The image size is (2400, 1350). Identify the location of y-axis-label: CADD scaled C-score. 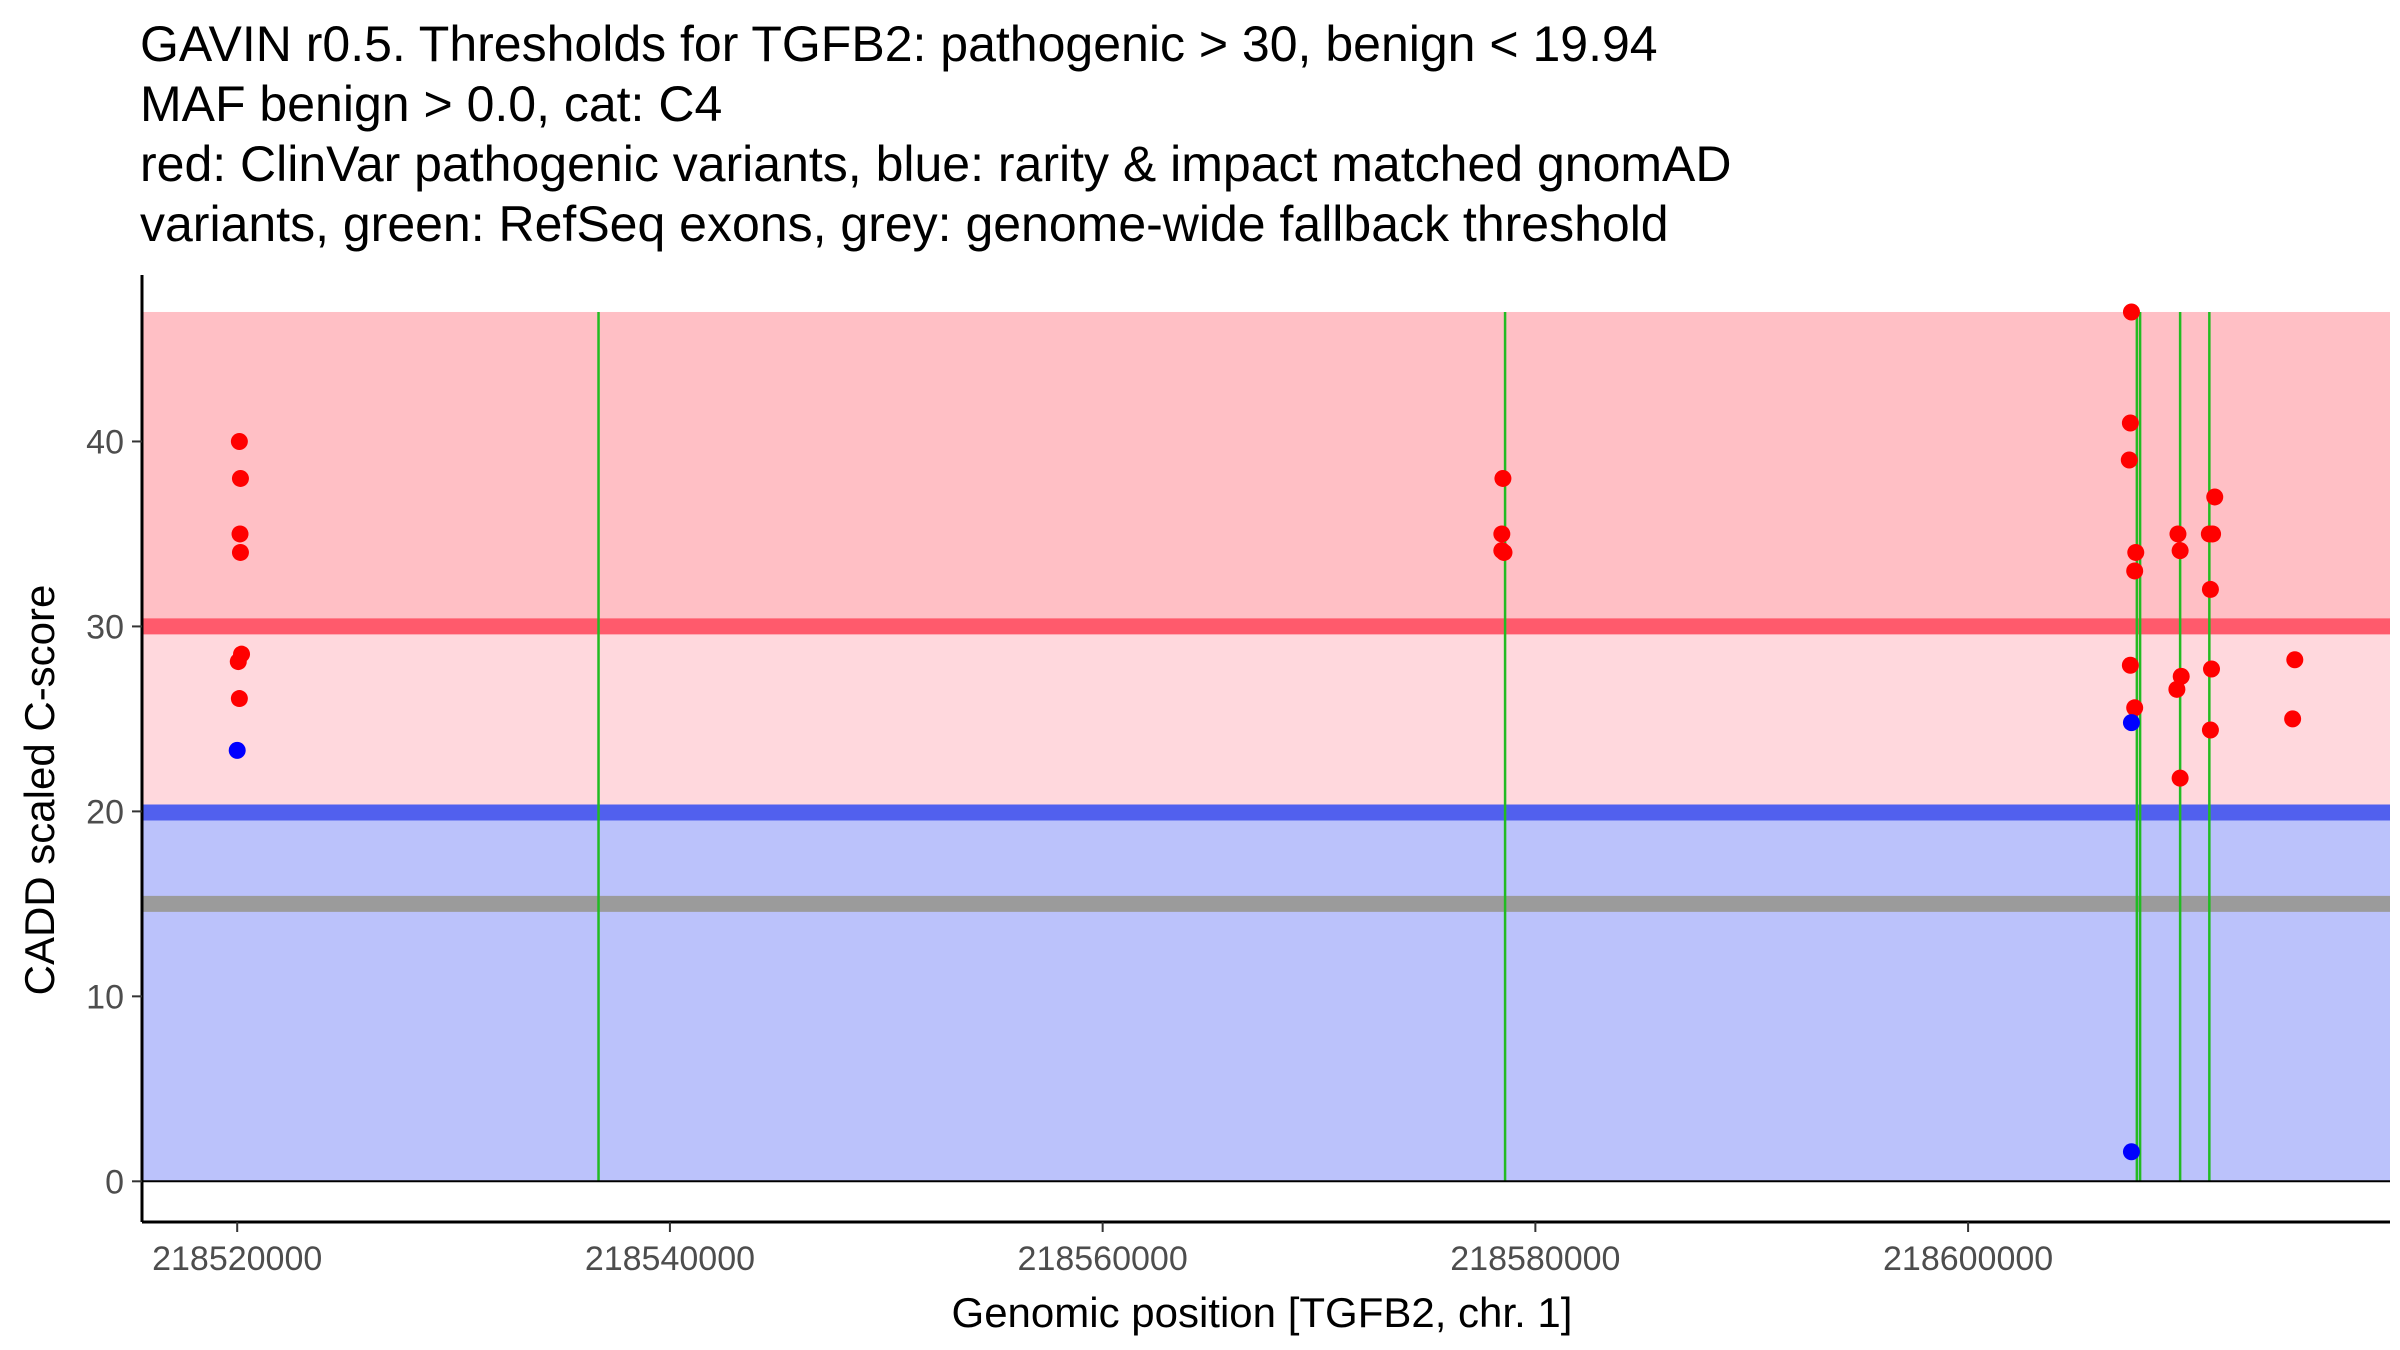
(39, 790).